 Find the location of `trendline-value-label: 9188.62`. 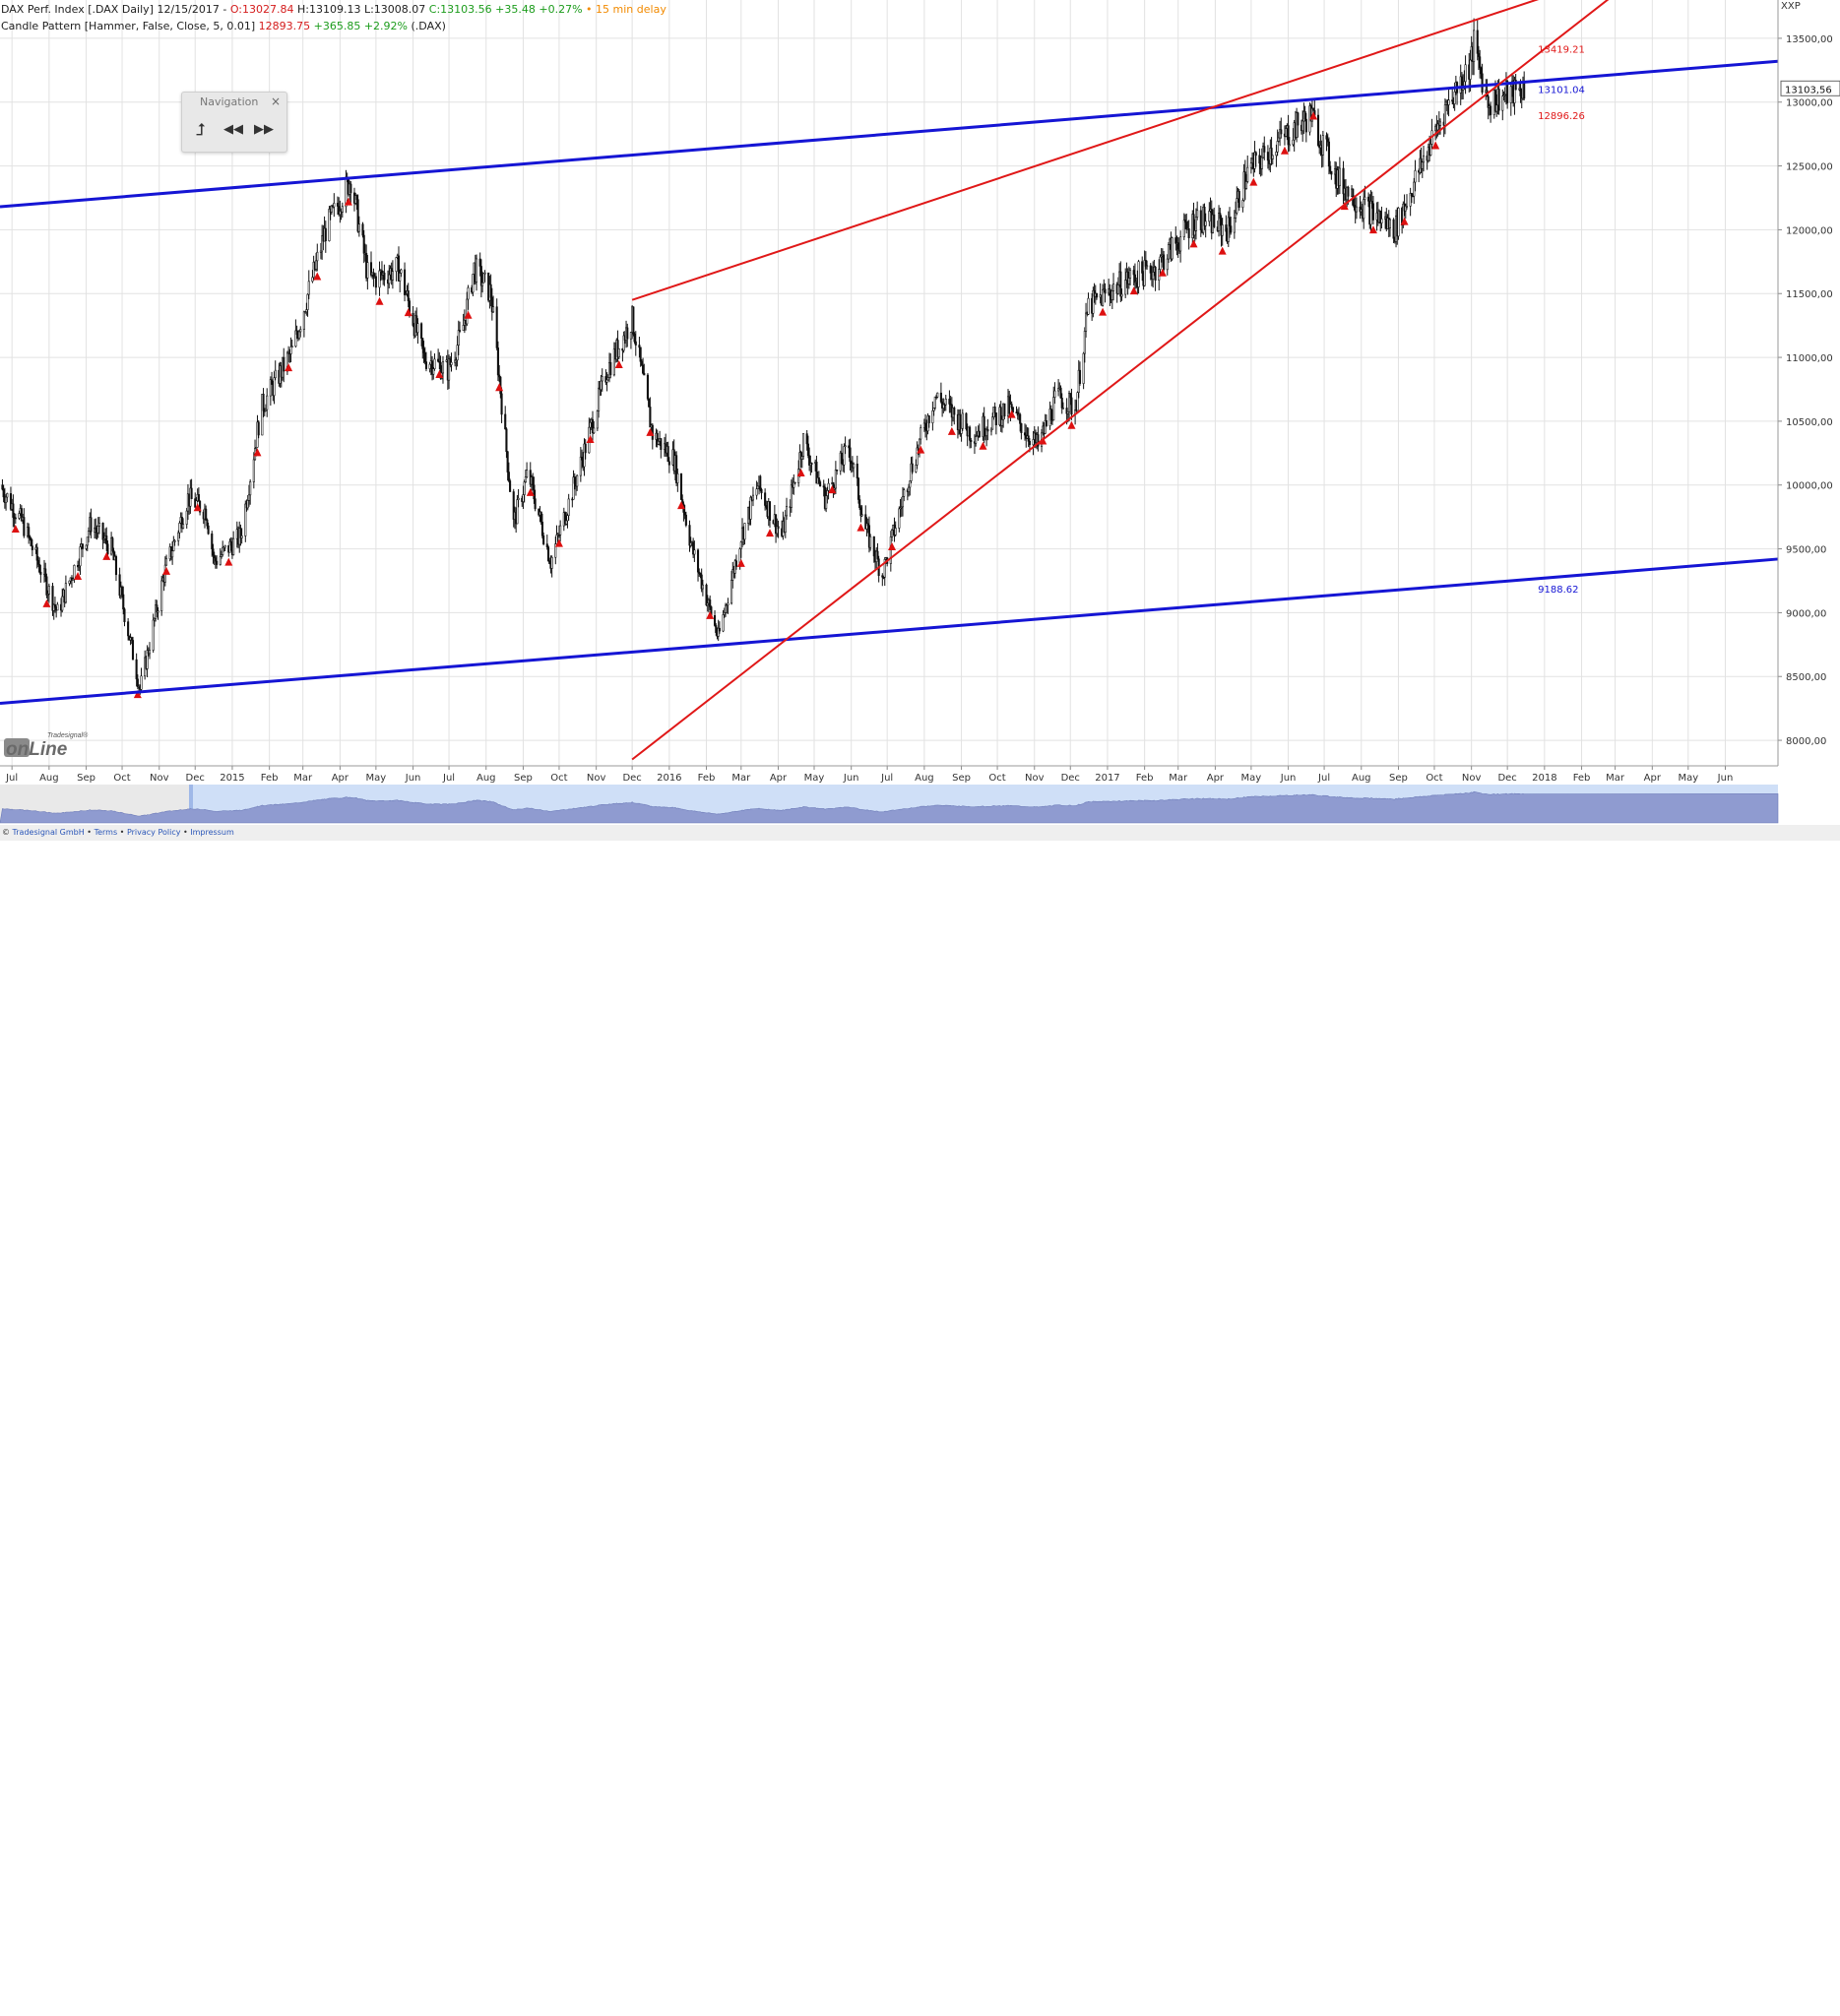

trendline-value-label: 9188.62 is located at coordinates (1558, 590).